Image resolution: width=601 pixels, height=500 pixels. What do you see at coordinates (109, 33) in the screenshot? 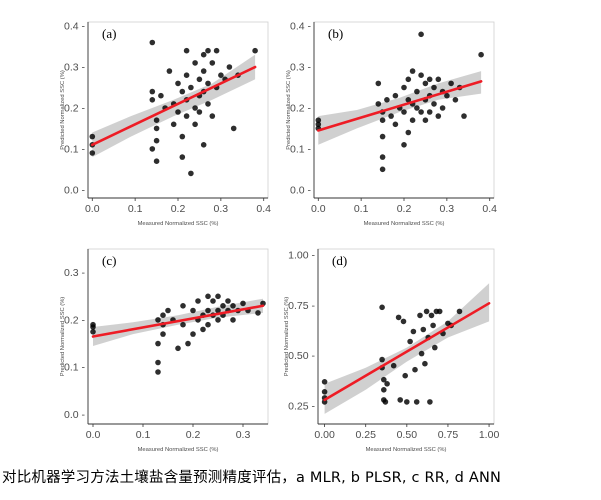
I see `panel-label: (a)` at bounding box center [109, 33].